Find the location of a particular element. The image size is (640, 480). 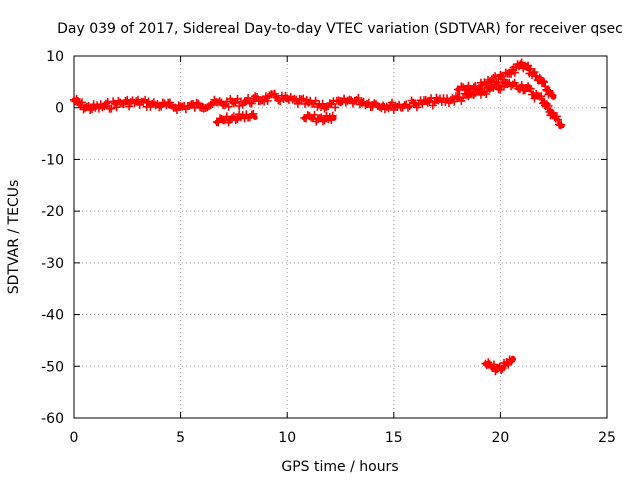

y-tick-label: -40 is located at coordinates (52, 316).